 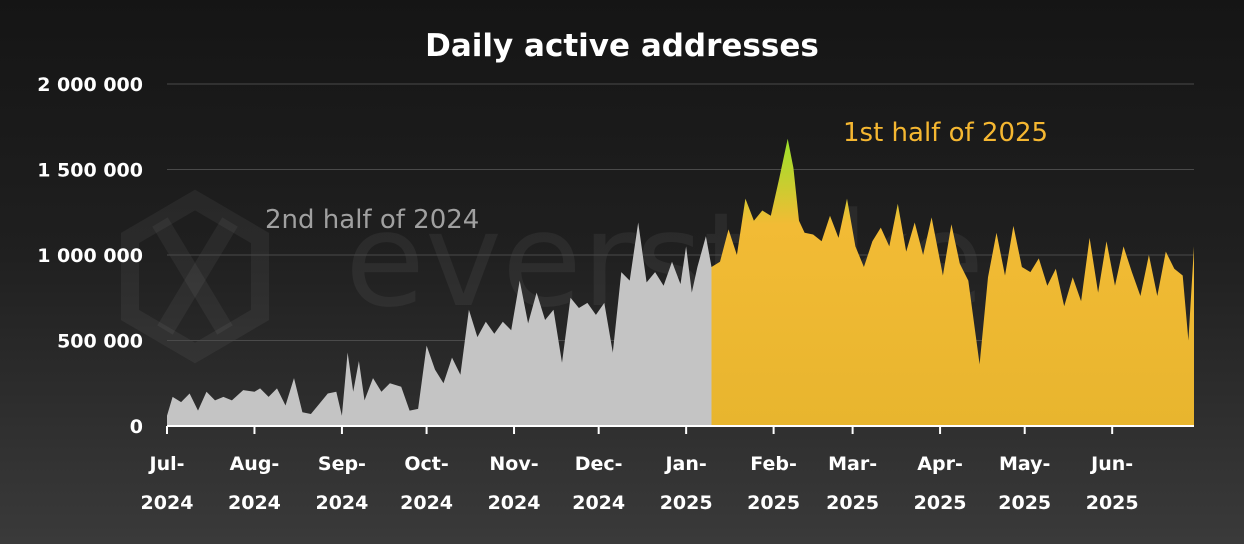 What do you see at coordinates (426, 464) in the screenshot?
I see `x-tick-month-label: Oct-` at bounding box center [426, 464].